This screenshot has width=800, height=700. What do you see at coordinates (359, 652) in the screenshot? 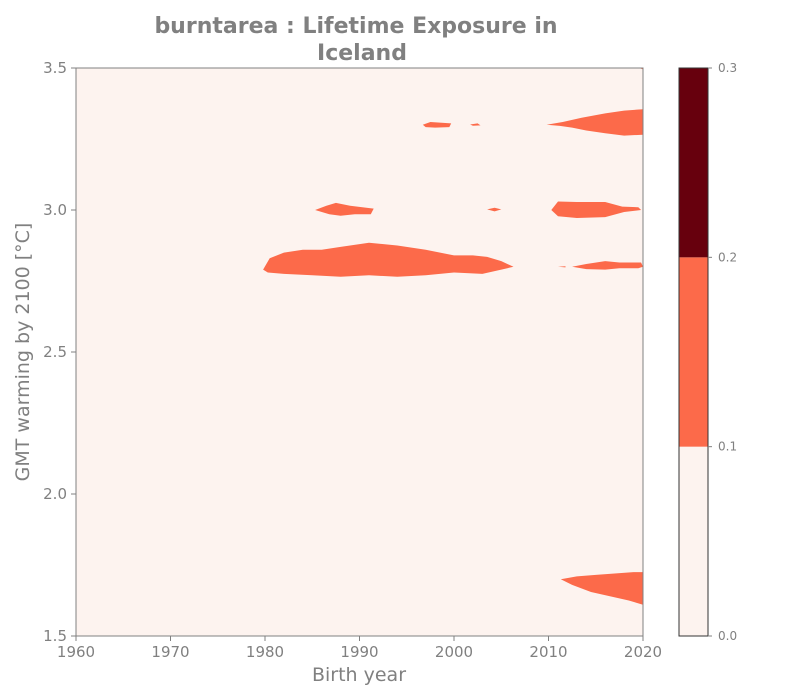
I see `x-tick-label: 1990` at bounding box center [359, 652].